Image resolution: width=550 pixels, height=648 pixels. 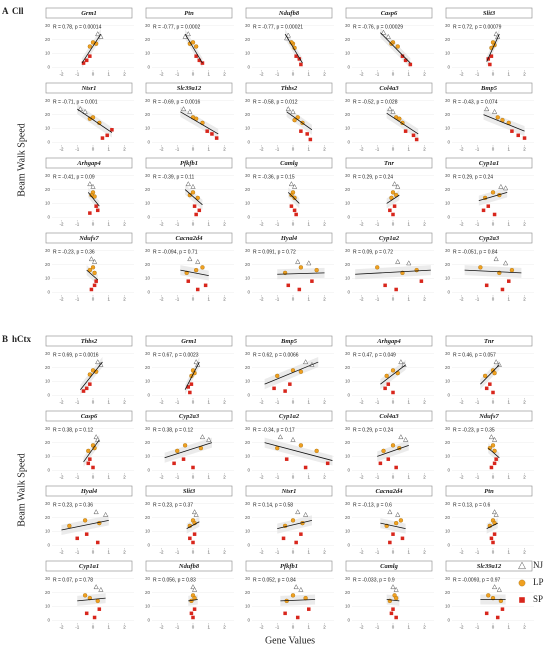 What do you see at coordinates (389, 163) in the screenshot?
I see `panel-gene: Tnr` at bounding box center [389, 163].